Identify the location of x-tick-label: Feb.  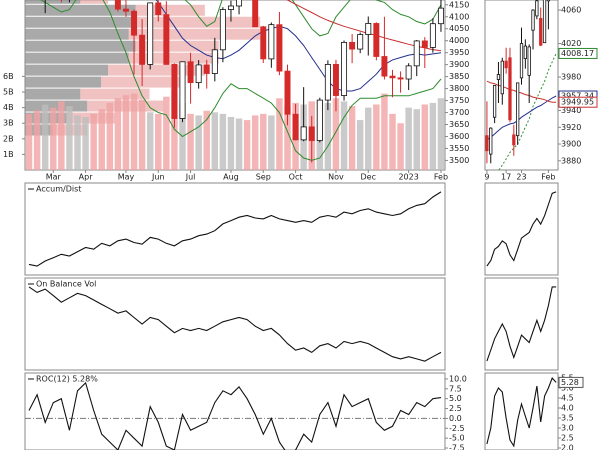
(548, 177).